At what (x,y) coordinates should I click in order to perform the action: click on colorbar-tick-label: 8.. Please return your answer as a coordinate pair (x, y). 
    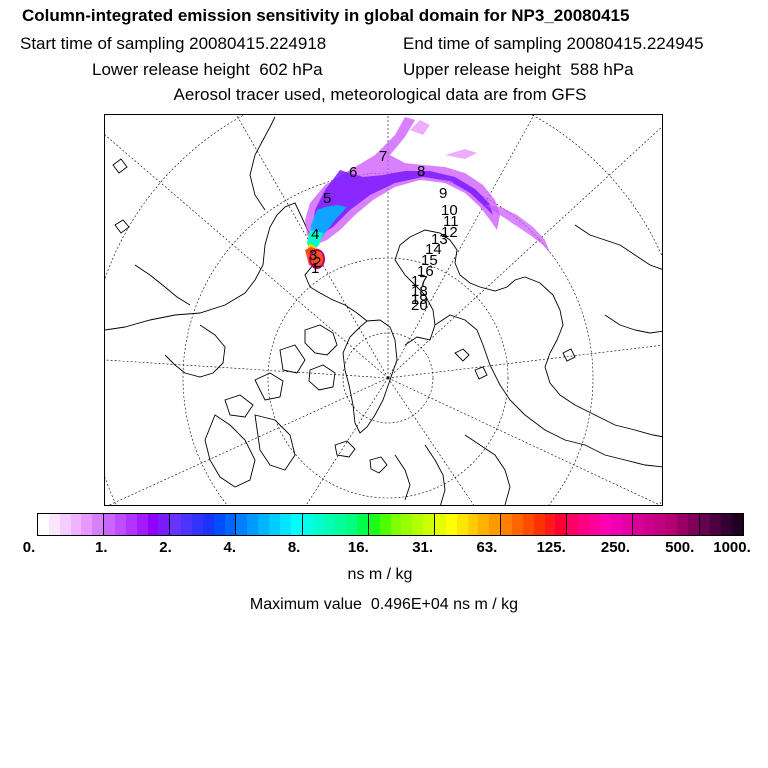
    Looking at the image, I should click on (294, 547).